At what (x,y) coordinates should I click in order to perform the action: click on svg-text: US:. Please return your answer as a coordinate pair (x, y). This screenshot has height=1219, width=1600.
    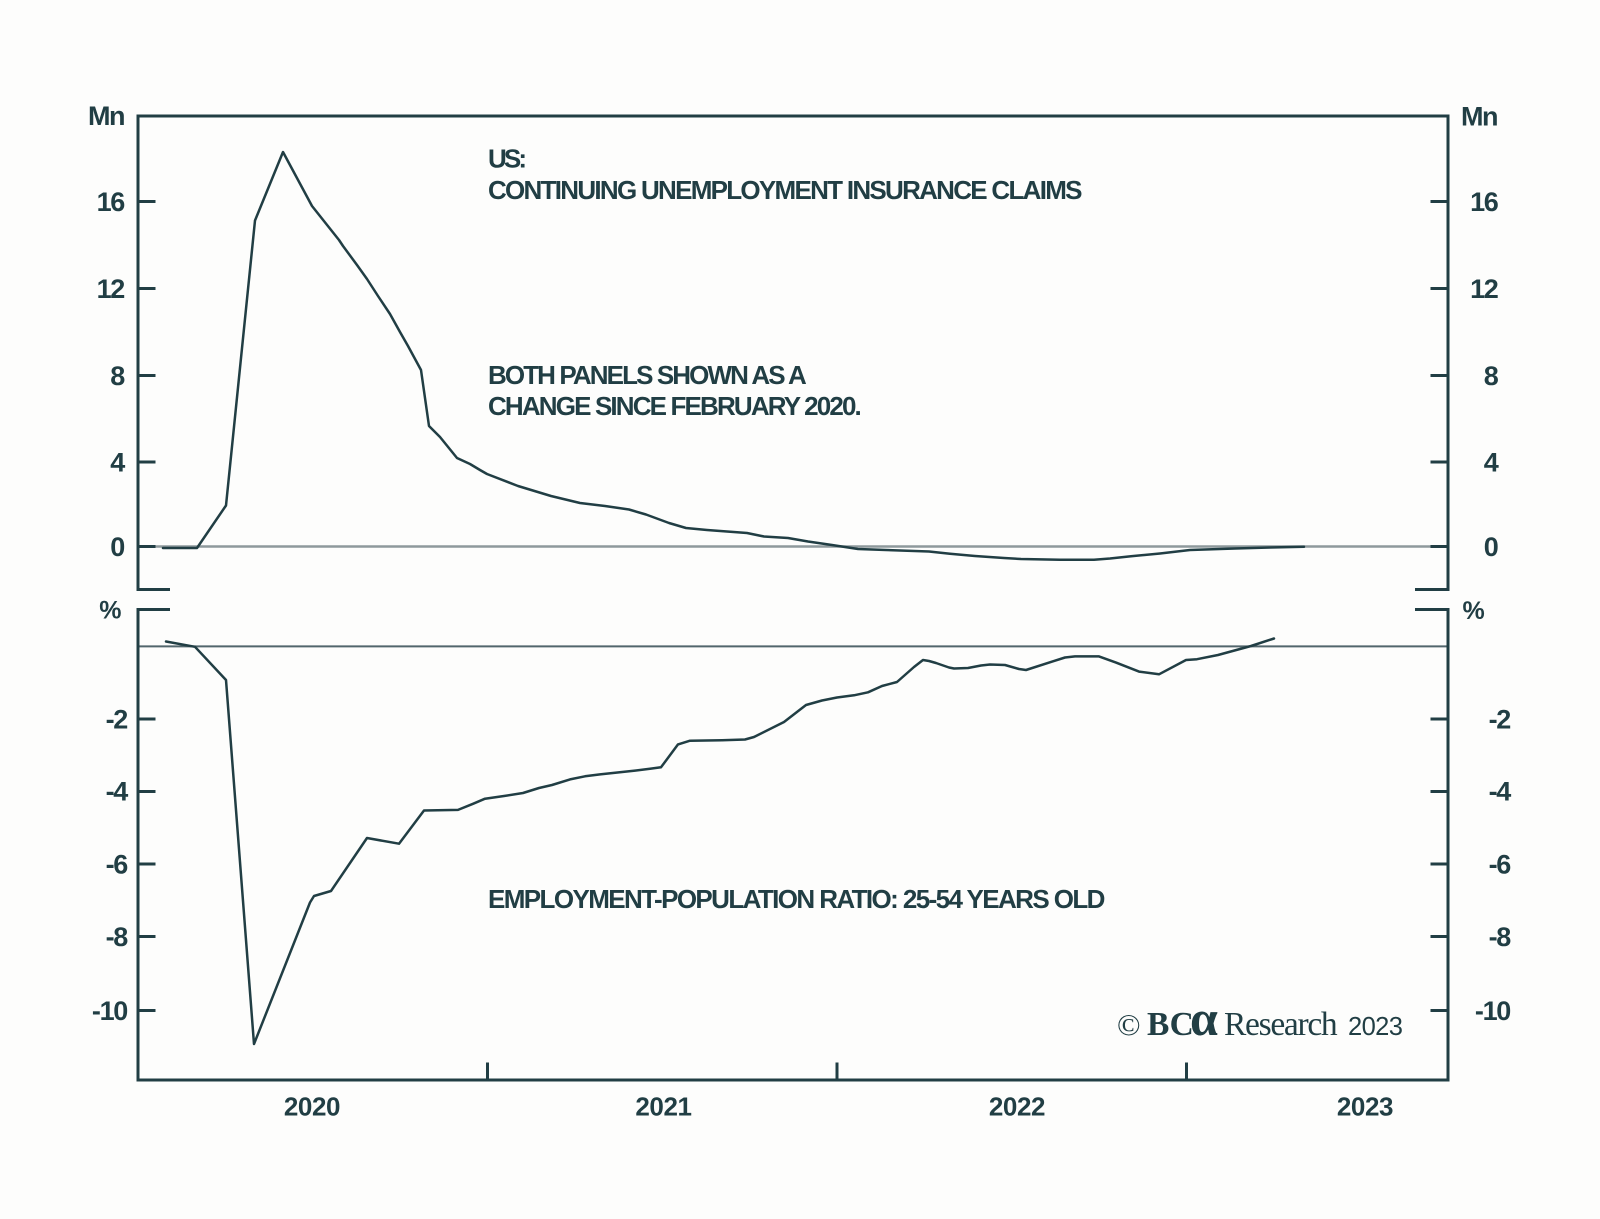
    Looking at the image, I should click on (506, 159).